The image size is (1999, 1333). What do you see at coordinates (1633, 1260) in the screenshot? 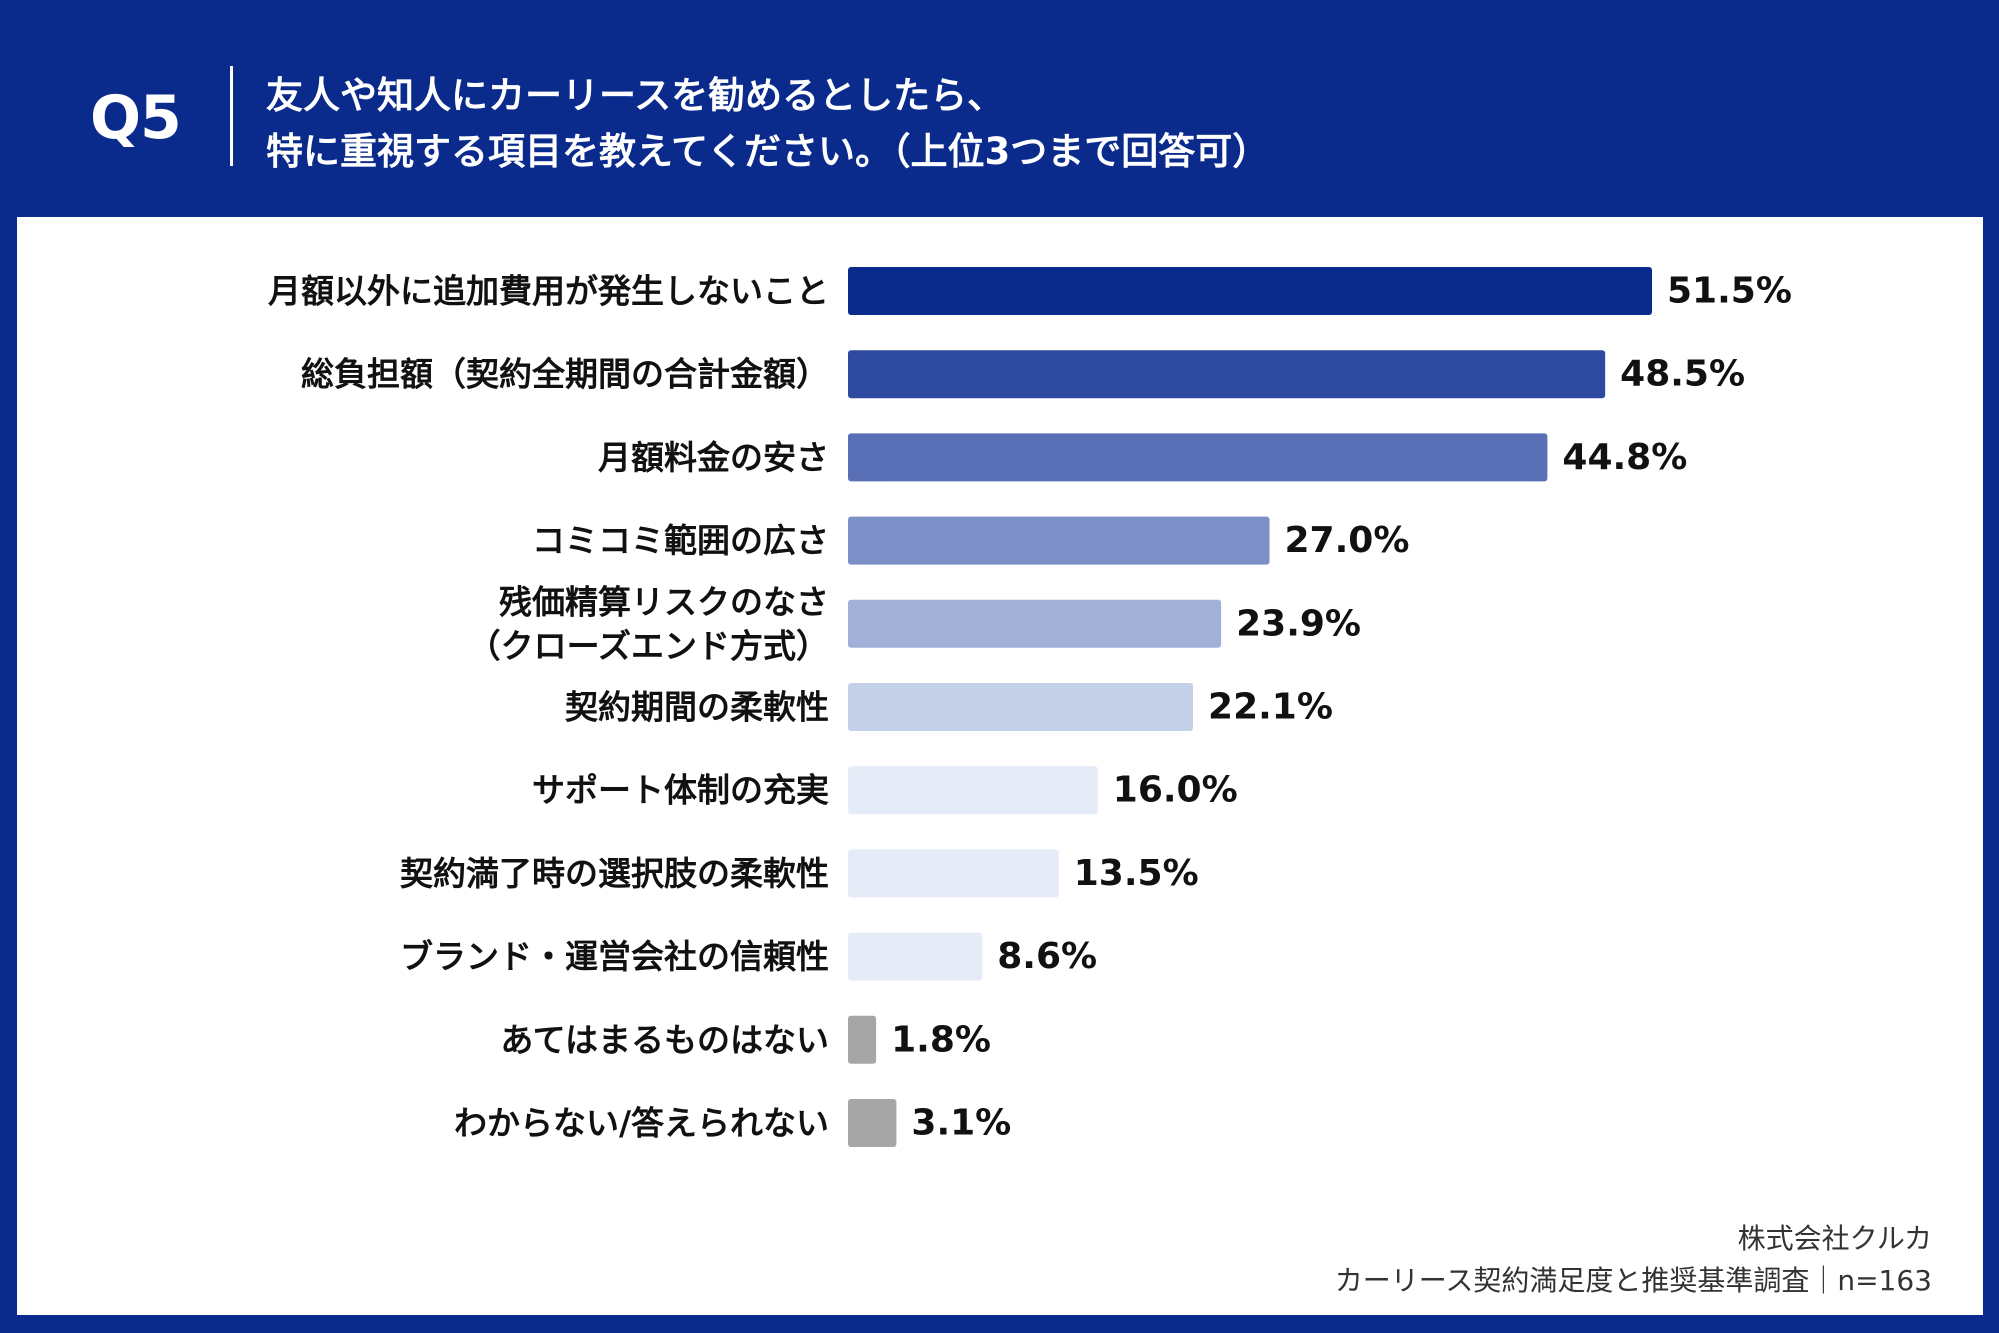
I see `source-footer: 株式会社クルカ カーリース契約満足度と推奨基準調査｜n=163` at bounding box center [1633, 1260].